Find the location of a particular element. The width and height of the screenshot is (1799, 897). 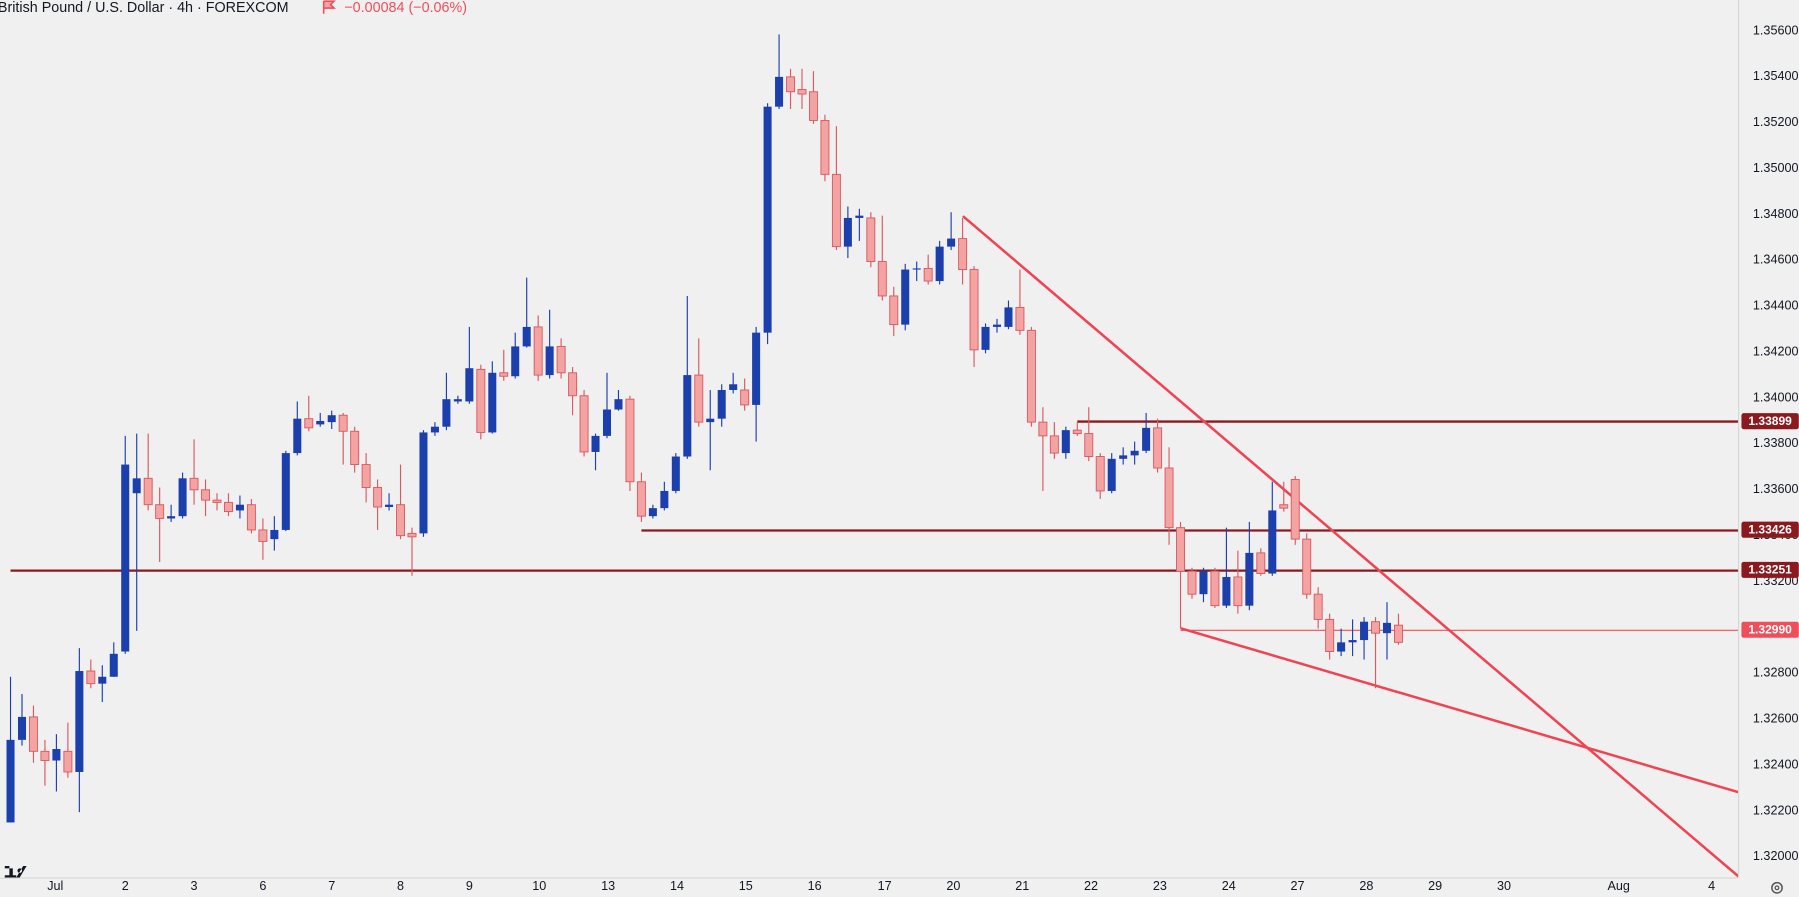

x-tick-label: 15 is located at coordinates (746, 886).